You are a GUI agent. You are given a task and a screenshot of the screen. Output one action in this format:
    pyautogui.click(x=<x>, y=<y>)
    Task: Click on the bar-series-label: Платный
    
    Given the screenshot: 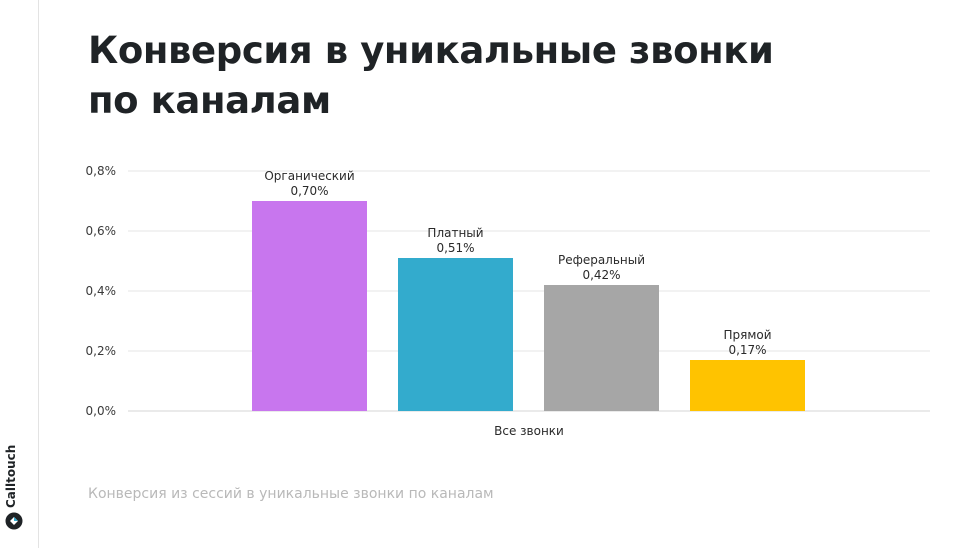 What is the action you would take?
    pyautogui.click(x=455, y=233)
    